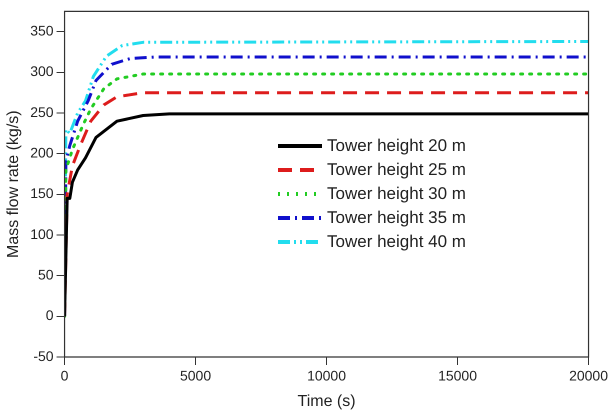 This screenshot has width=611, height=415. What do you see at coordinates (196, 375) in the screenshot?
I see `x-tick-label: 5000` at bounding box center [196, 375].